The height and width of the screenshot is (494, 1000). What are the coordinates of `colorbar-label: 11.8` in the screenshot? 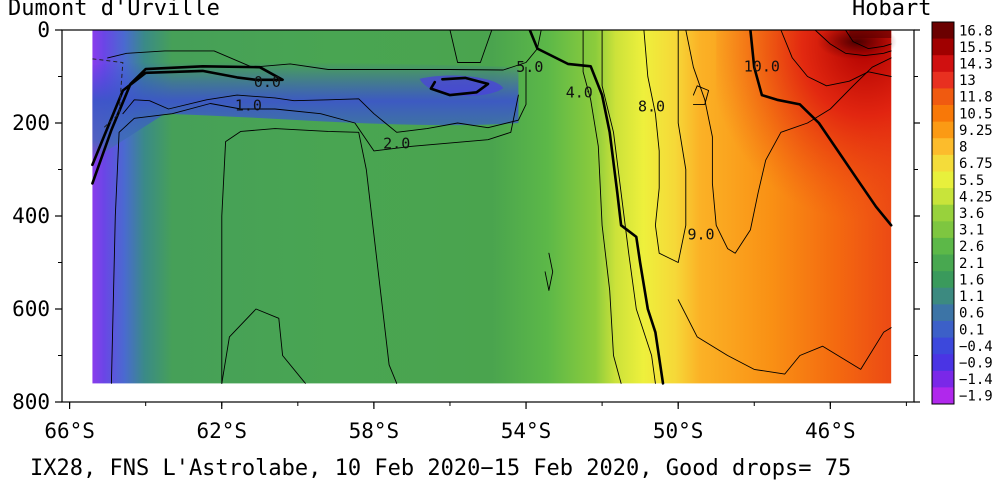 It's located at (976, 98).